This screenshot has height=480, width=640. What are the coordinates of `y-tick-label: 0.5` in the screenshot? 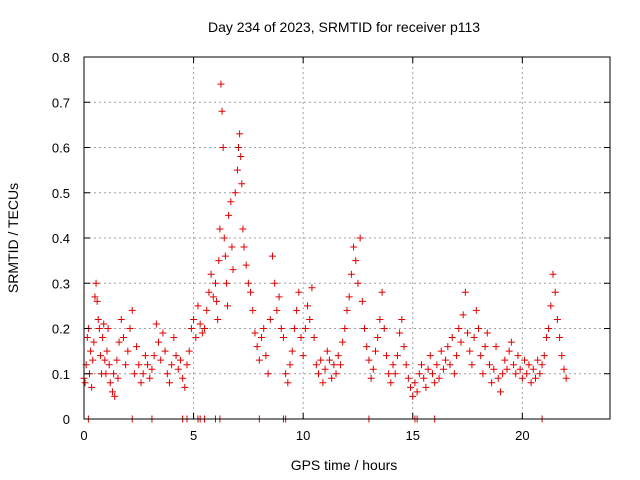 It's located at (61, 193).